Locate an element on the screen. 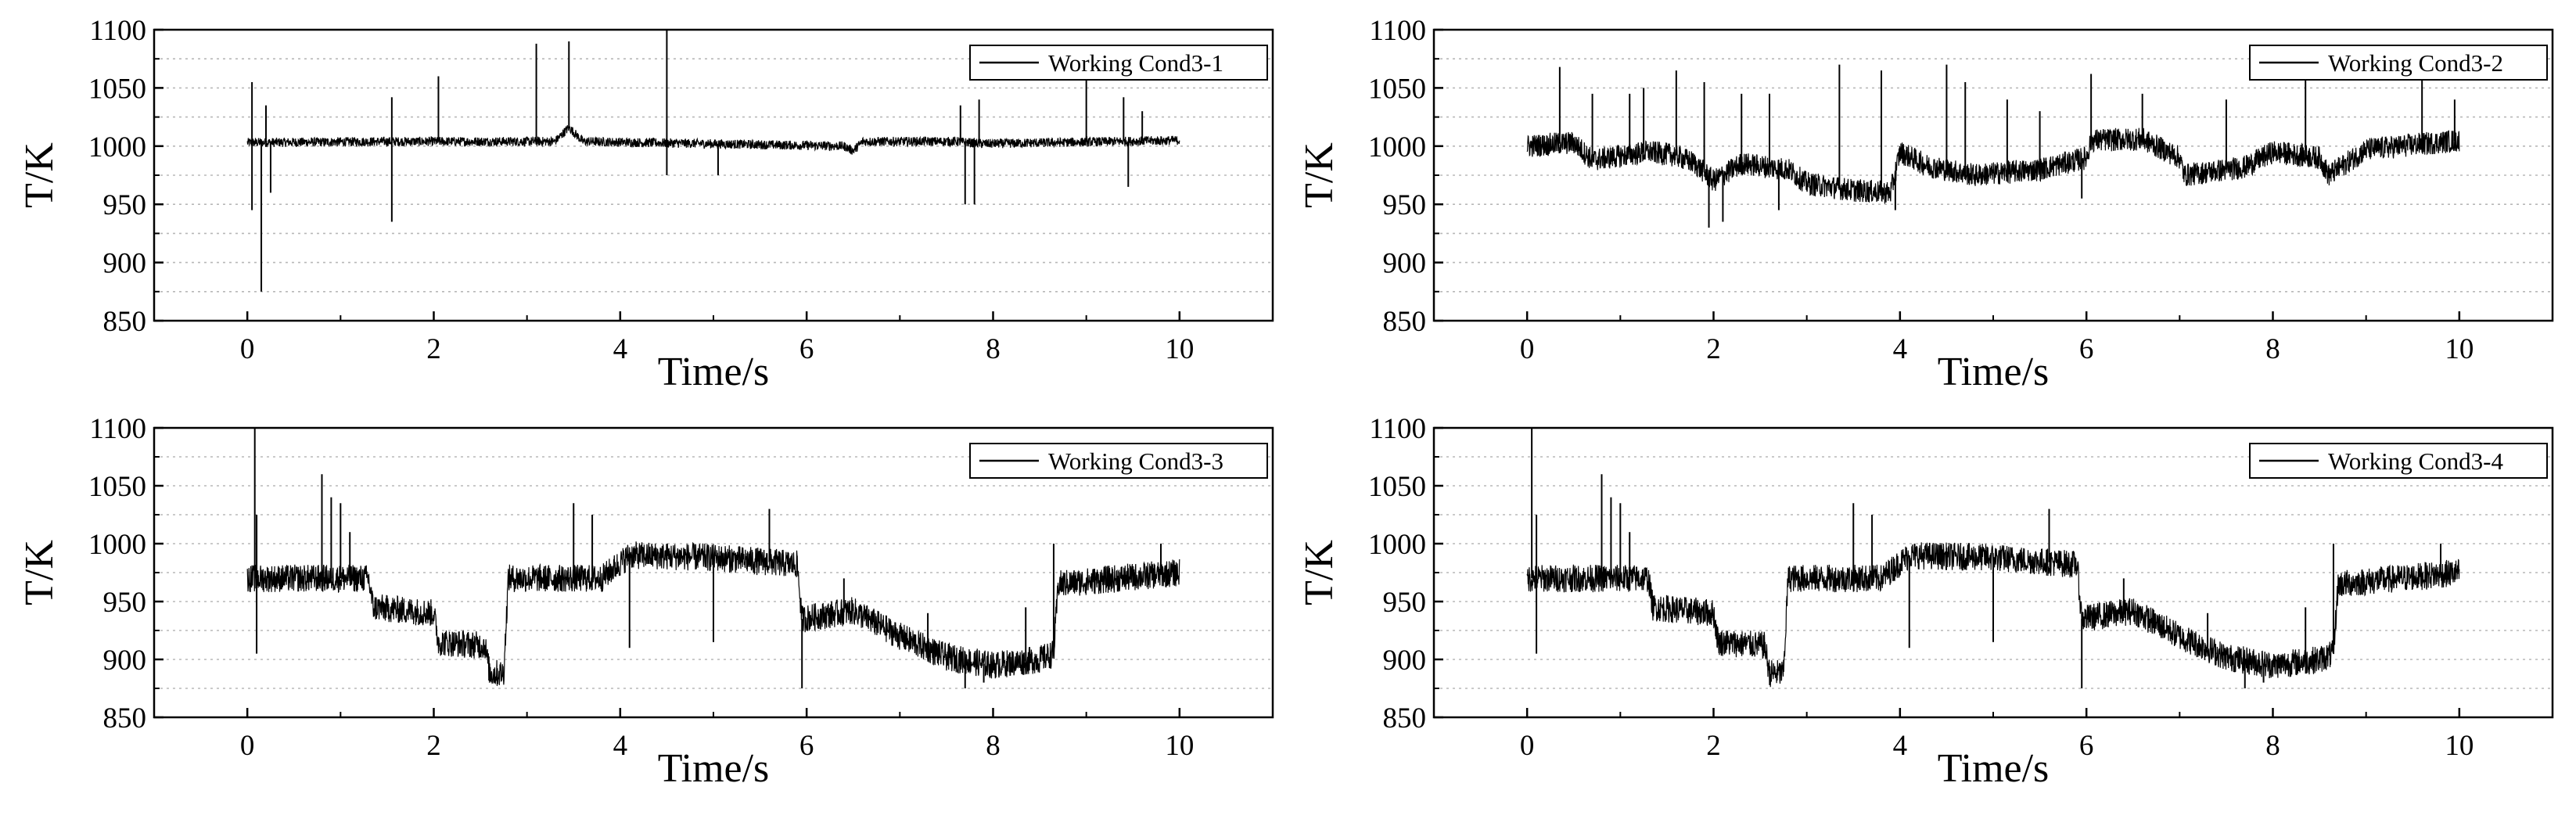 The image size is (2576, 819). legend-label: Working Cond3-3 is located at coordinates (1135, 461).